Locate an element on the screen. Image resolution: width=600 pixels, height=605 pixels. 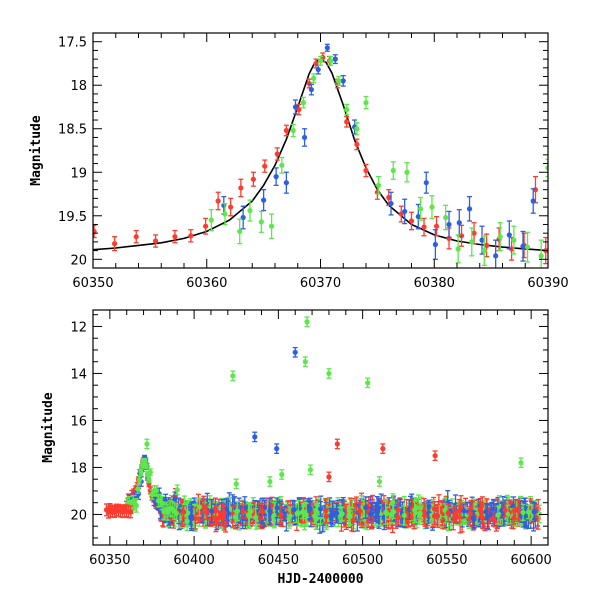
data-point-quiescent is located at coordinates (131, 512).